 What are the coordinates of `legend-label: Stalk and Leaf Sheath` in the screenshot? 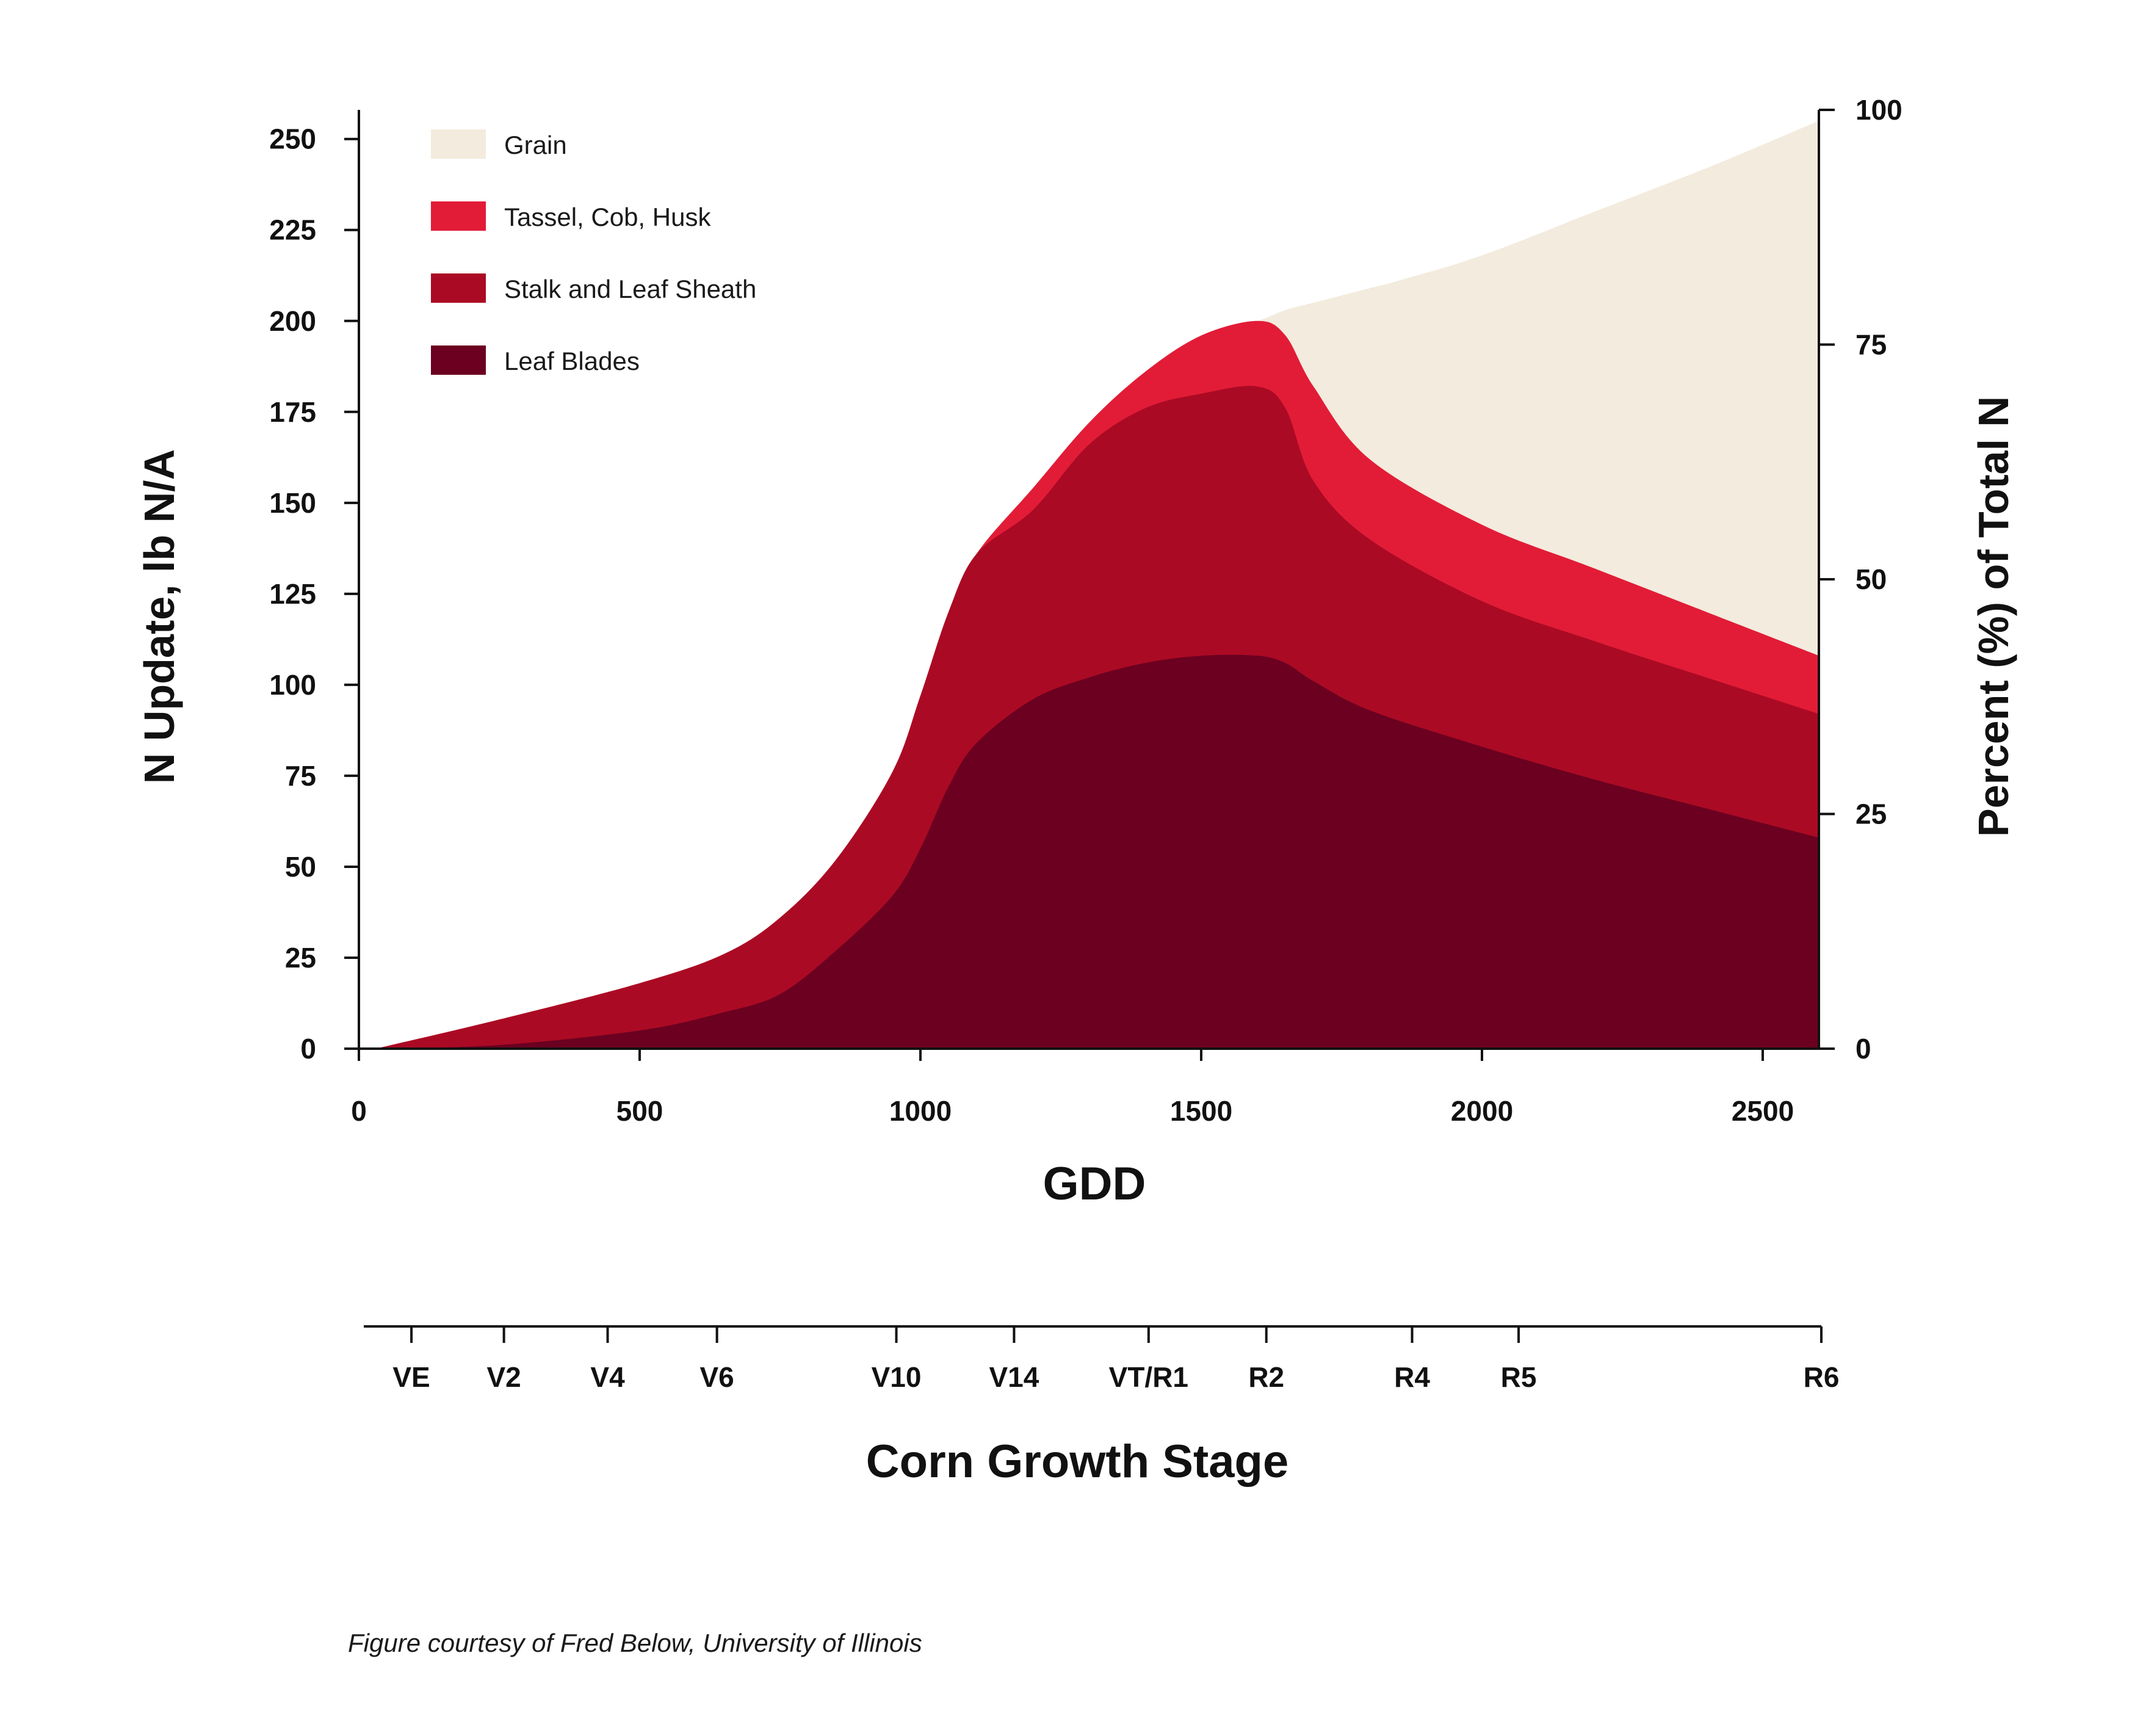 It's located at (630, 289).